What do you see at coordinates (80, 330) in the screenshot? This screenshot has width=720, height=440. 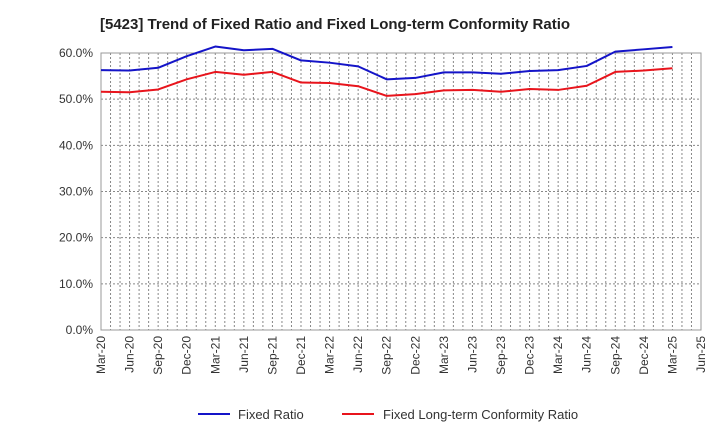 I see `y-tick-label: 0.0%` at bounding box center [80, 330].